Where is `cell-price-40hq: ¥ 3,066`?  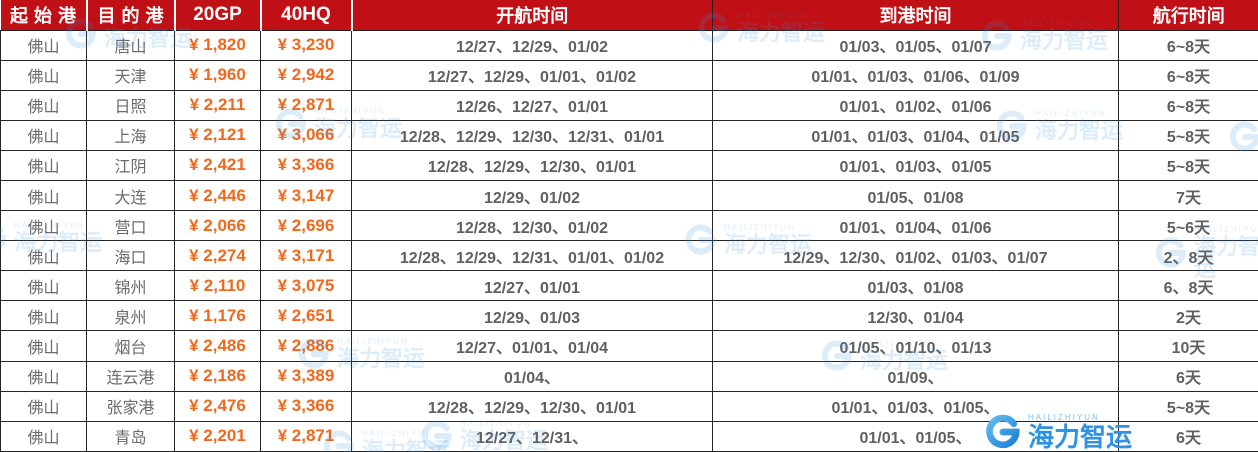
cell-price-40hq: ¥ 3,066 is located at coordinates (306, 135).